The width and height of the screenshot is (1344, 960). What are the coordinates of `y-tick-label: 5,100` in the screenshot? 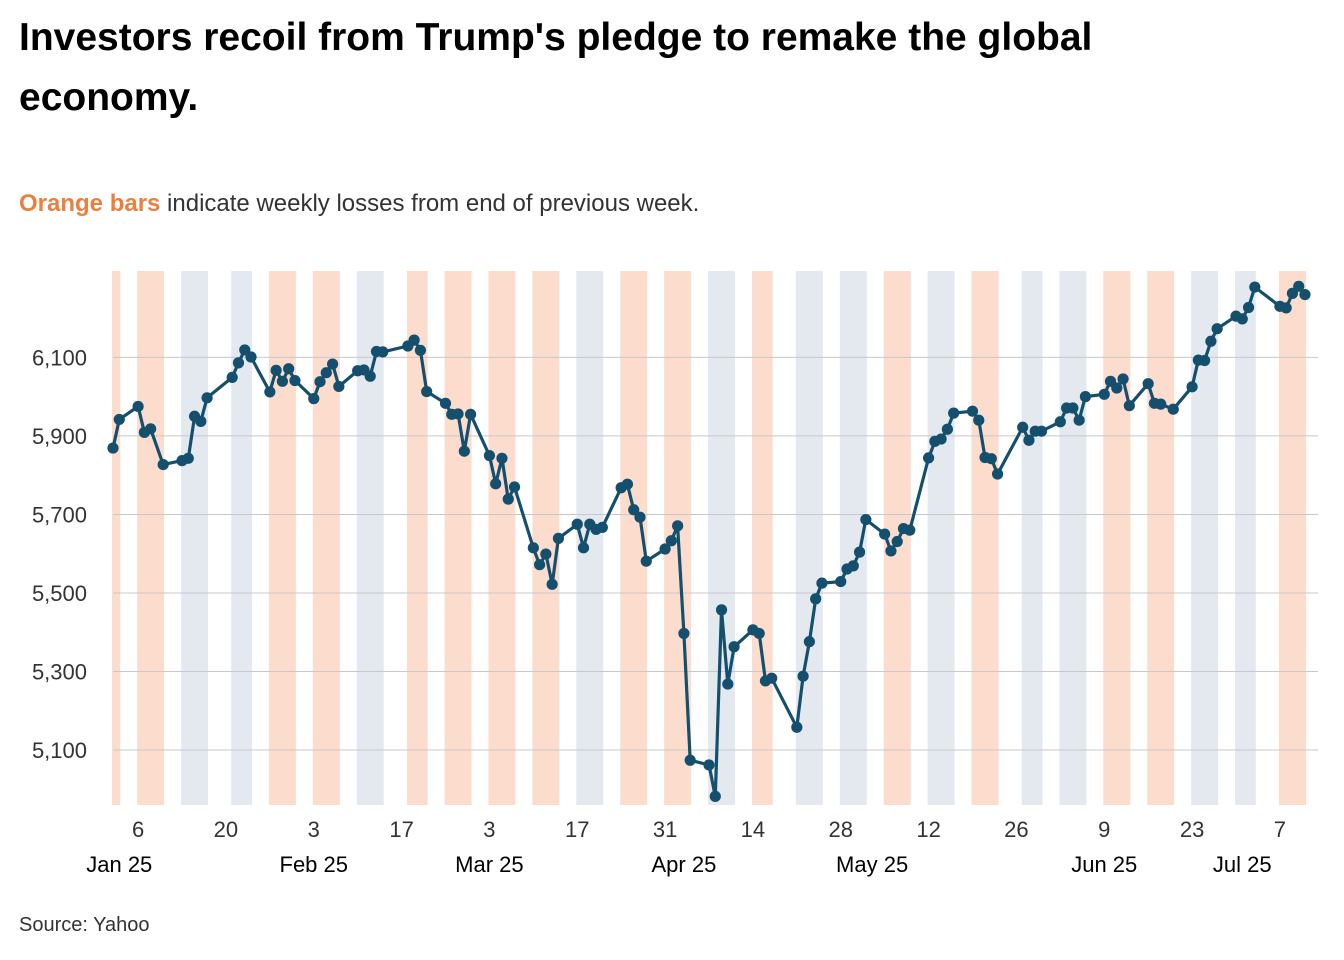 It's located at (59, 750).